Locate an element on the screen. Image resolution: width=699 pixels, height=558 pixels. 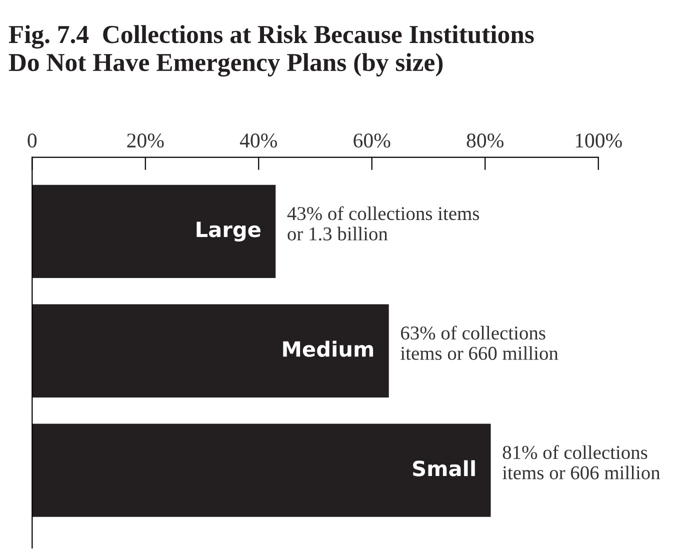
data-label: 81% of collections items or 606 million is located at coordinates (581, 462).